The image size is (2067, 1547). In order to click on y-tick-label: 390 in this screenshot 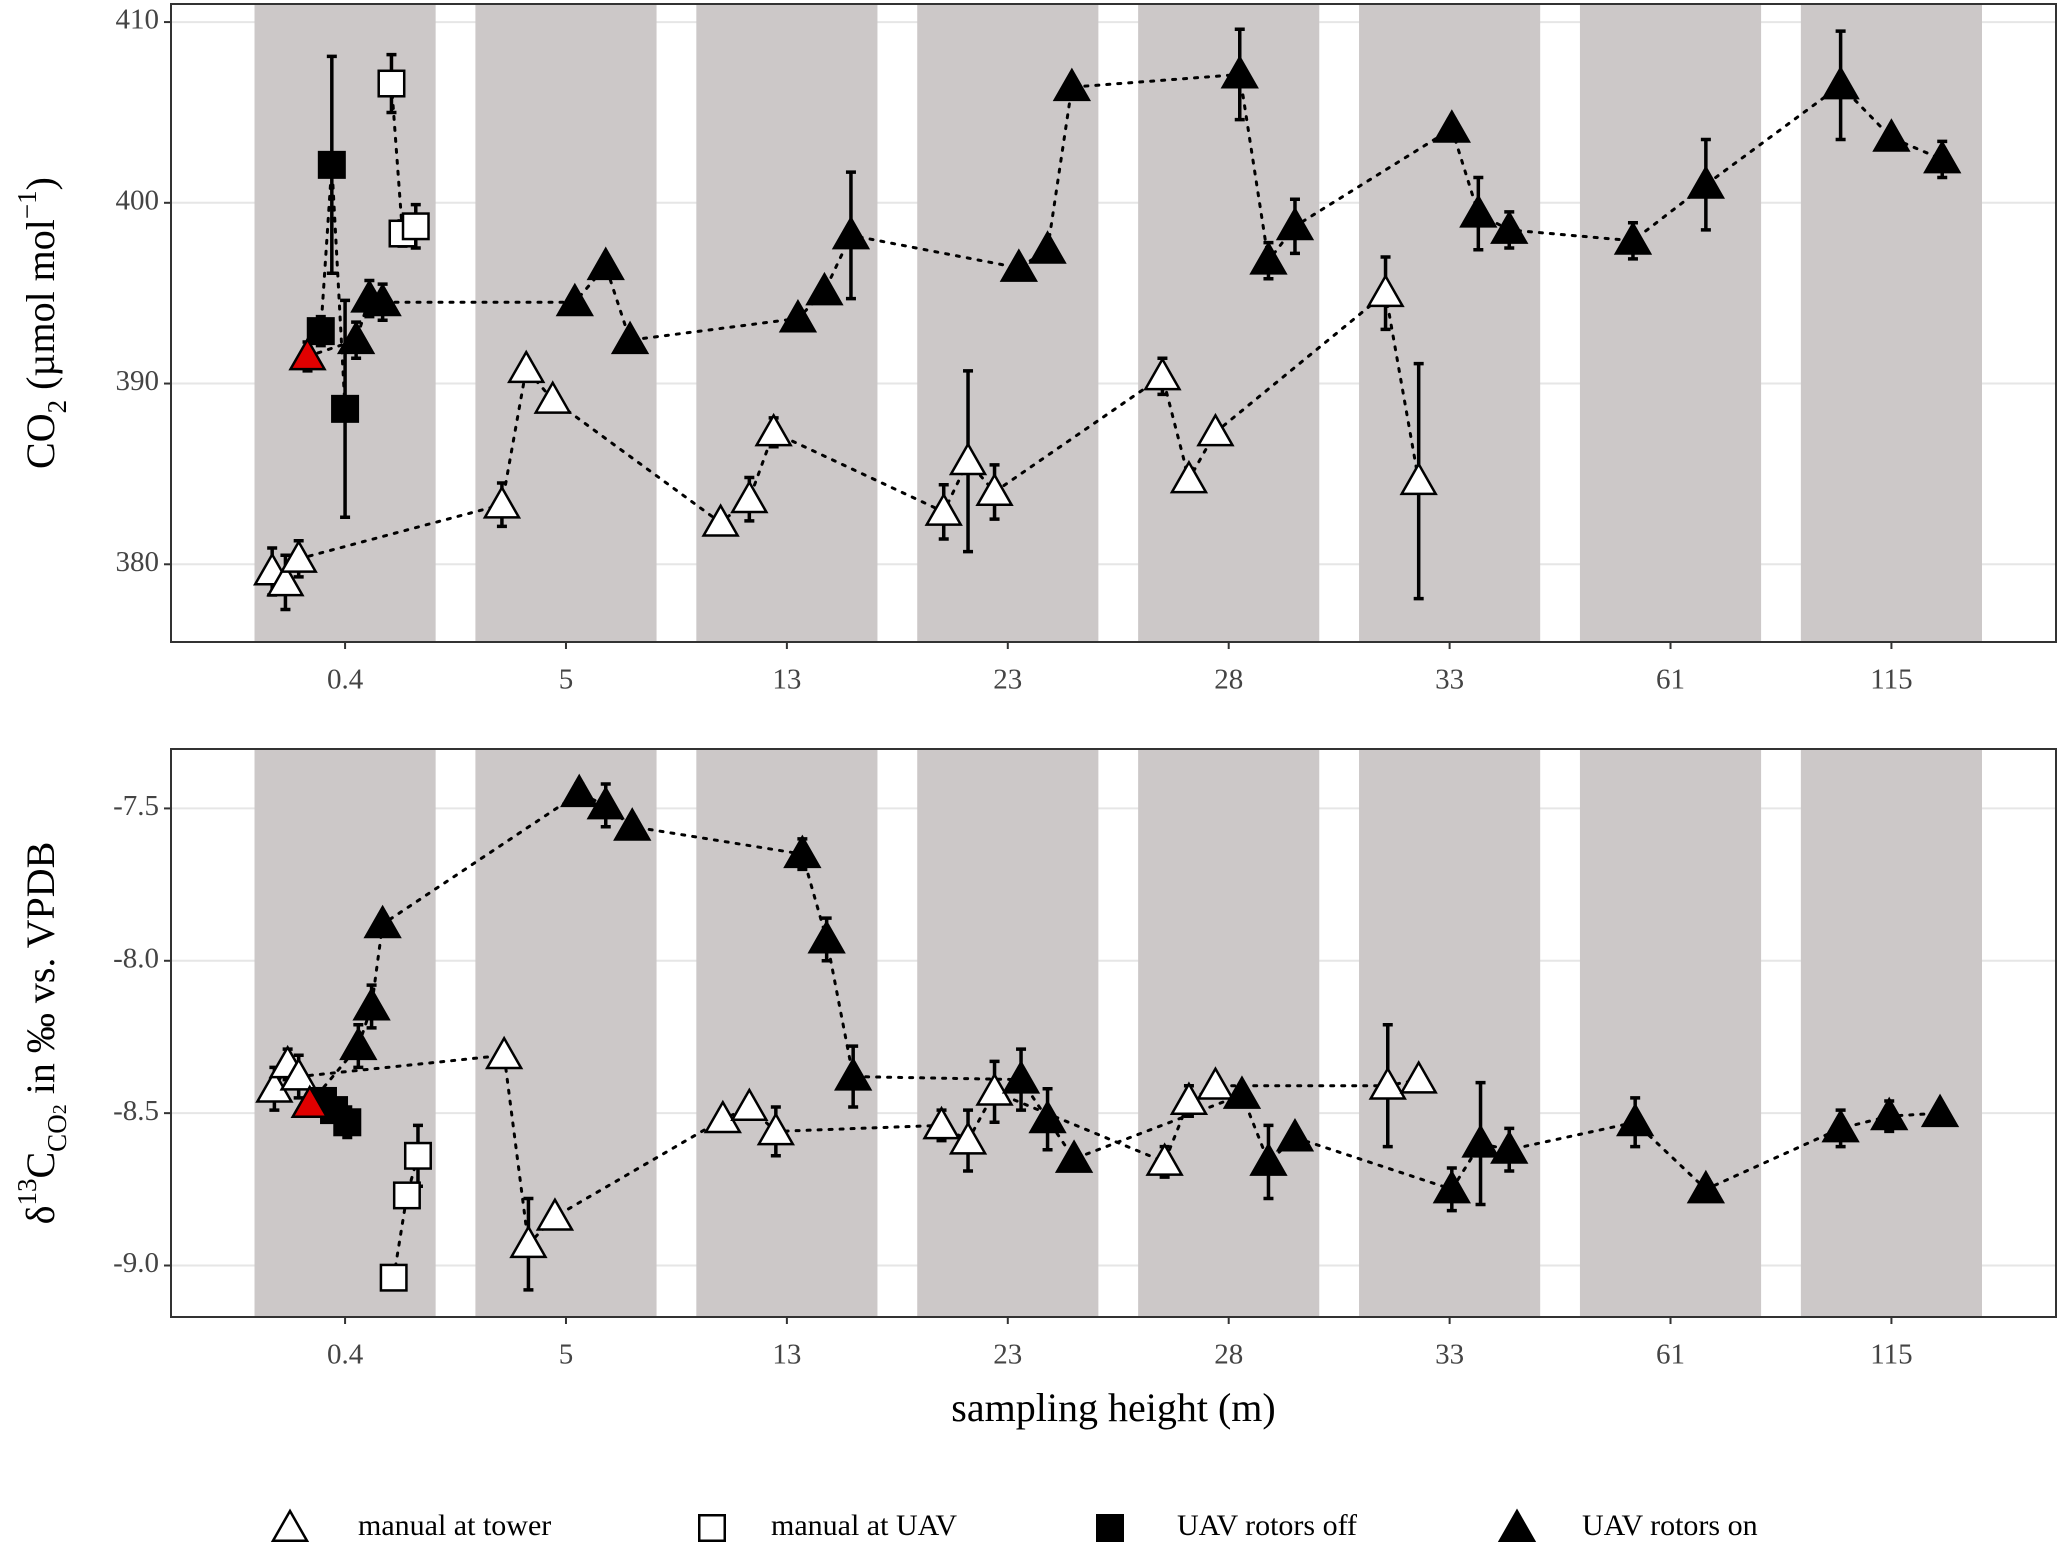, I will do `click(138, 381)`.